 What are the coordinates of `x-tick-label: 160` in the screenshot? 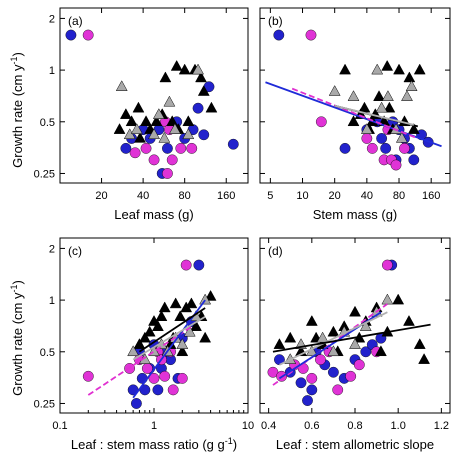 It's located at (431, 196).